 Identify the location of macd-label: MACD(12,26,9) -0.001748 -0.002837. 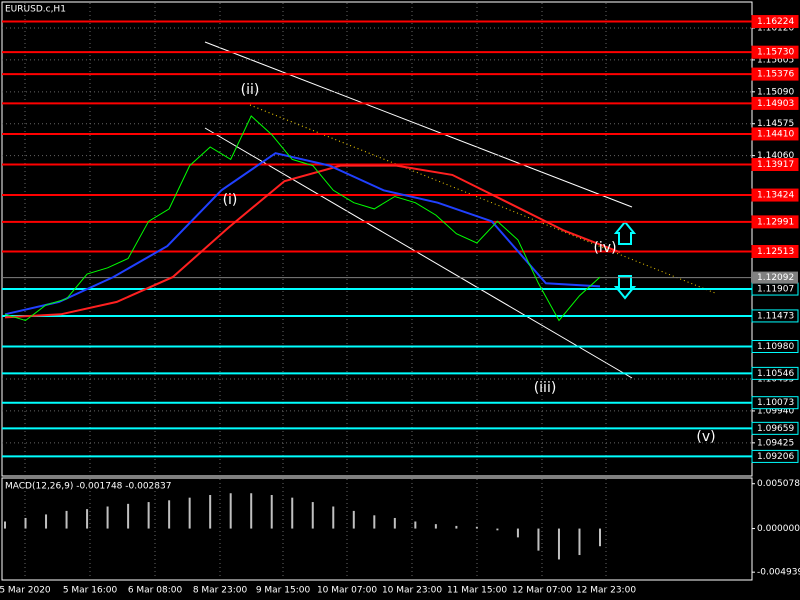
(88, 487).